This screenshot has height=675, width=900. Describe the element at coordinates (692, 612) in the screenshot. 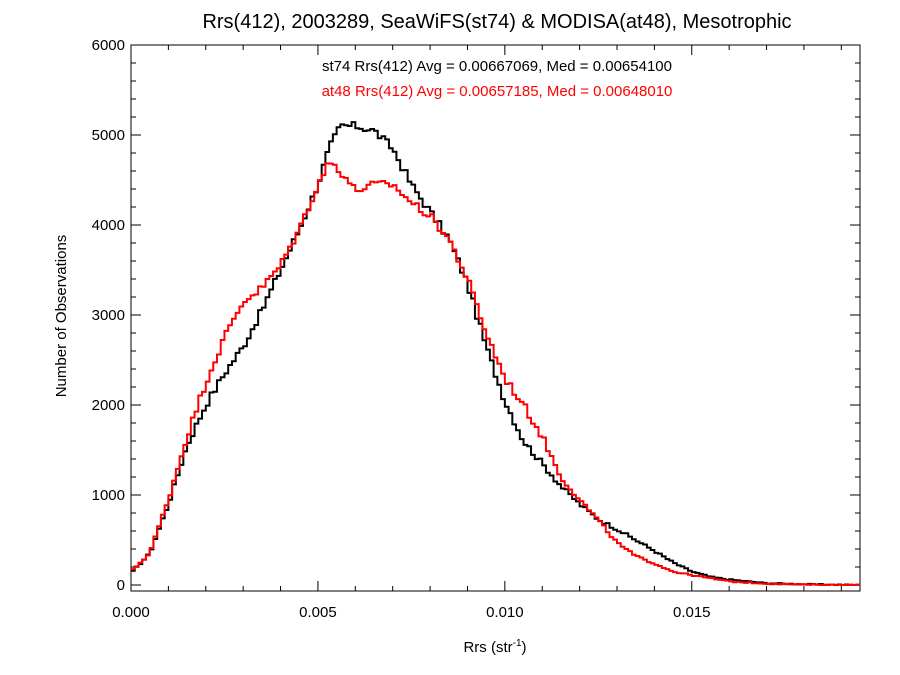

I see `x-tick-label: 0.015` at that location.